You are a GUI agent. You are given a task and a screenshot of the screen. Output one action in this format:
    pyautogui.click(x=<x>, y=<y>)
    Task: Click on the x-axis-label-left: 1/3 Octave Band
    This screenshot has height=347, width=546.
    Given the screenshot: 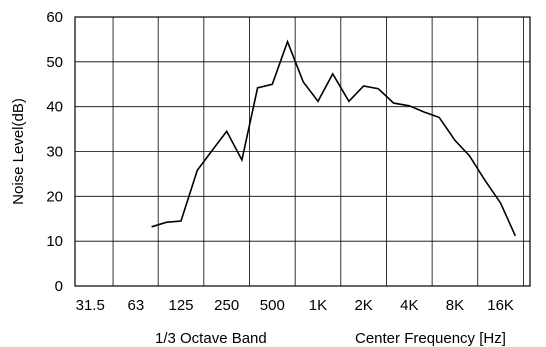 What is the action you would take?
    pyautogui.click(x=211, y=338)
    